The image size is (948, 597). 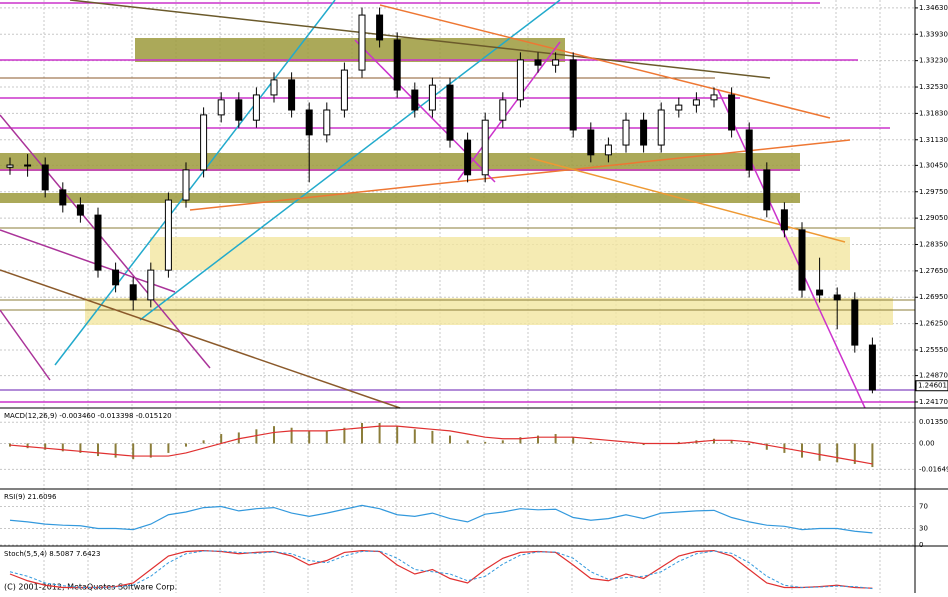 I want to click on y-tick-label: 1.29050, so click(x=933, y=218).